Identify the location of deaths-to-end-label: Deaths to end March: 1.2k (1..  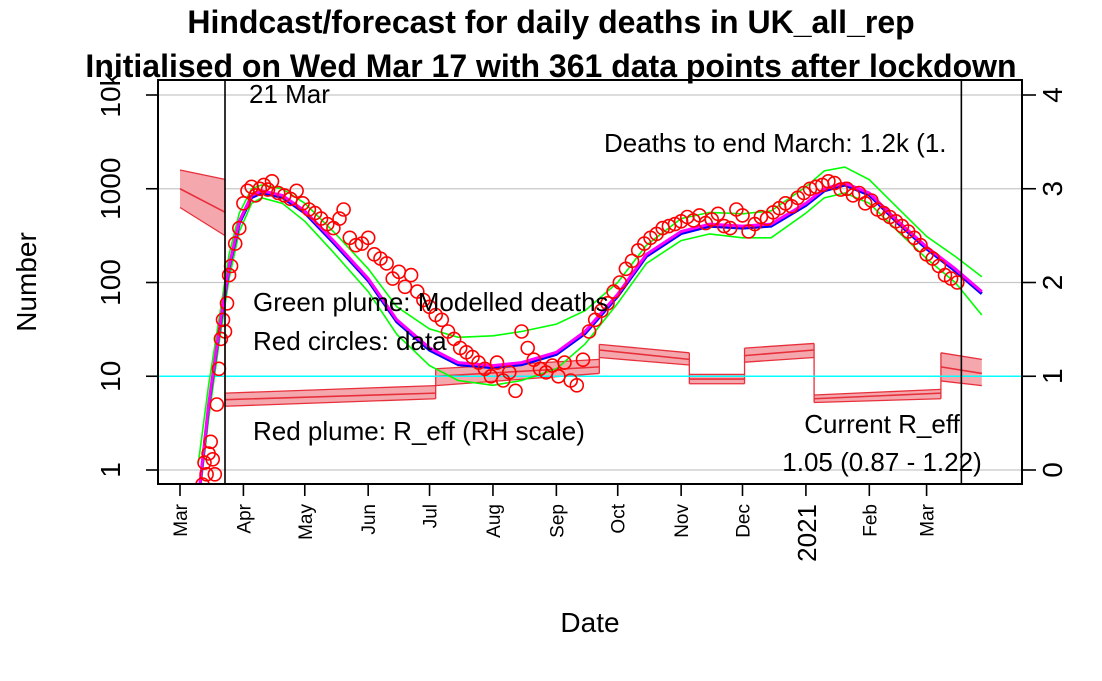
(775, 143).